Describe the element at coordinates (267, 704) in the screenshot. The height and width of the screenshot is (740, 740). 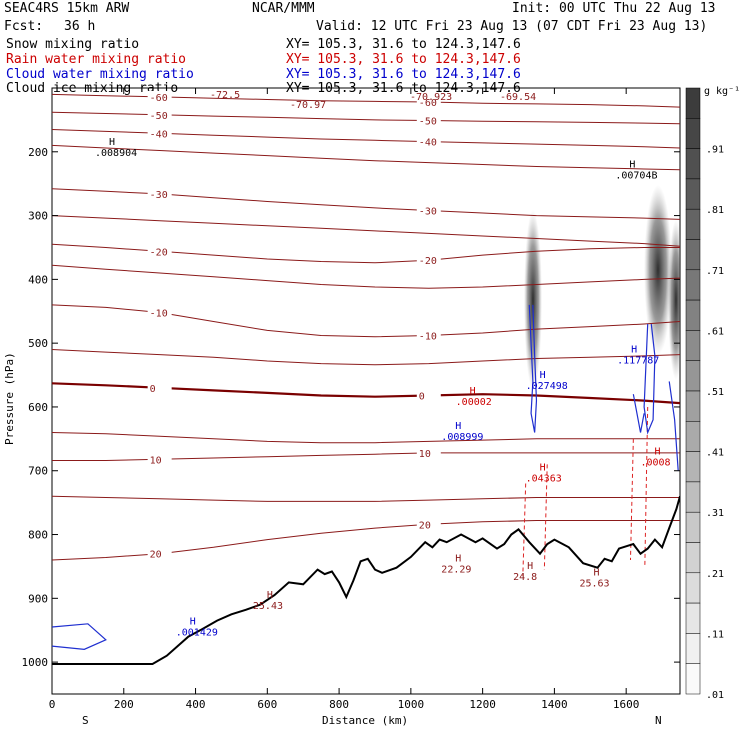
I see `x-tick-label: 600` at that location.